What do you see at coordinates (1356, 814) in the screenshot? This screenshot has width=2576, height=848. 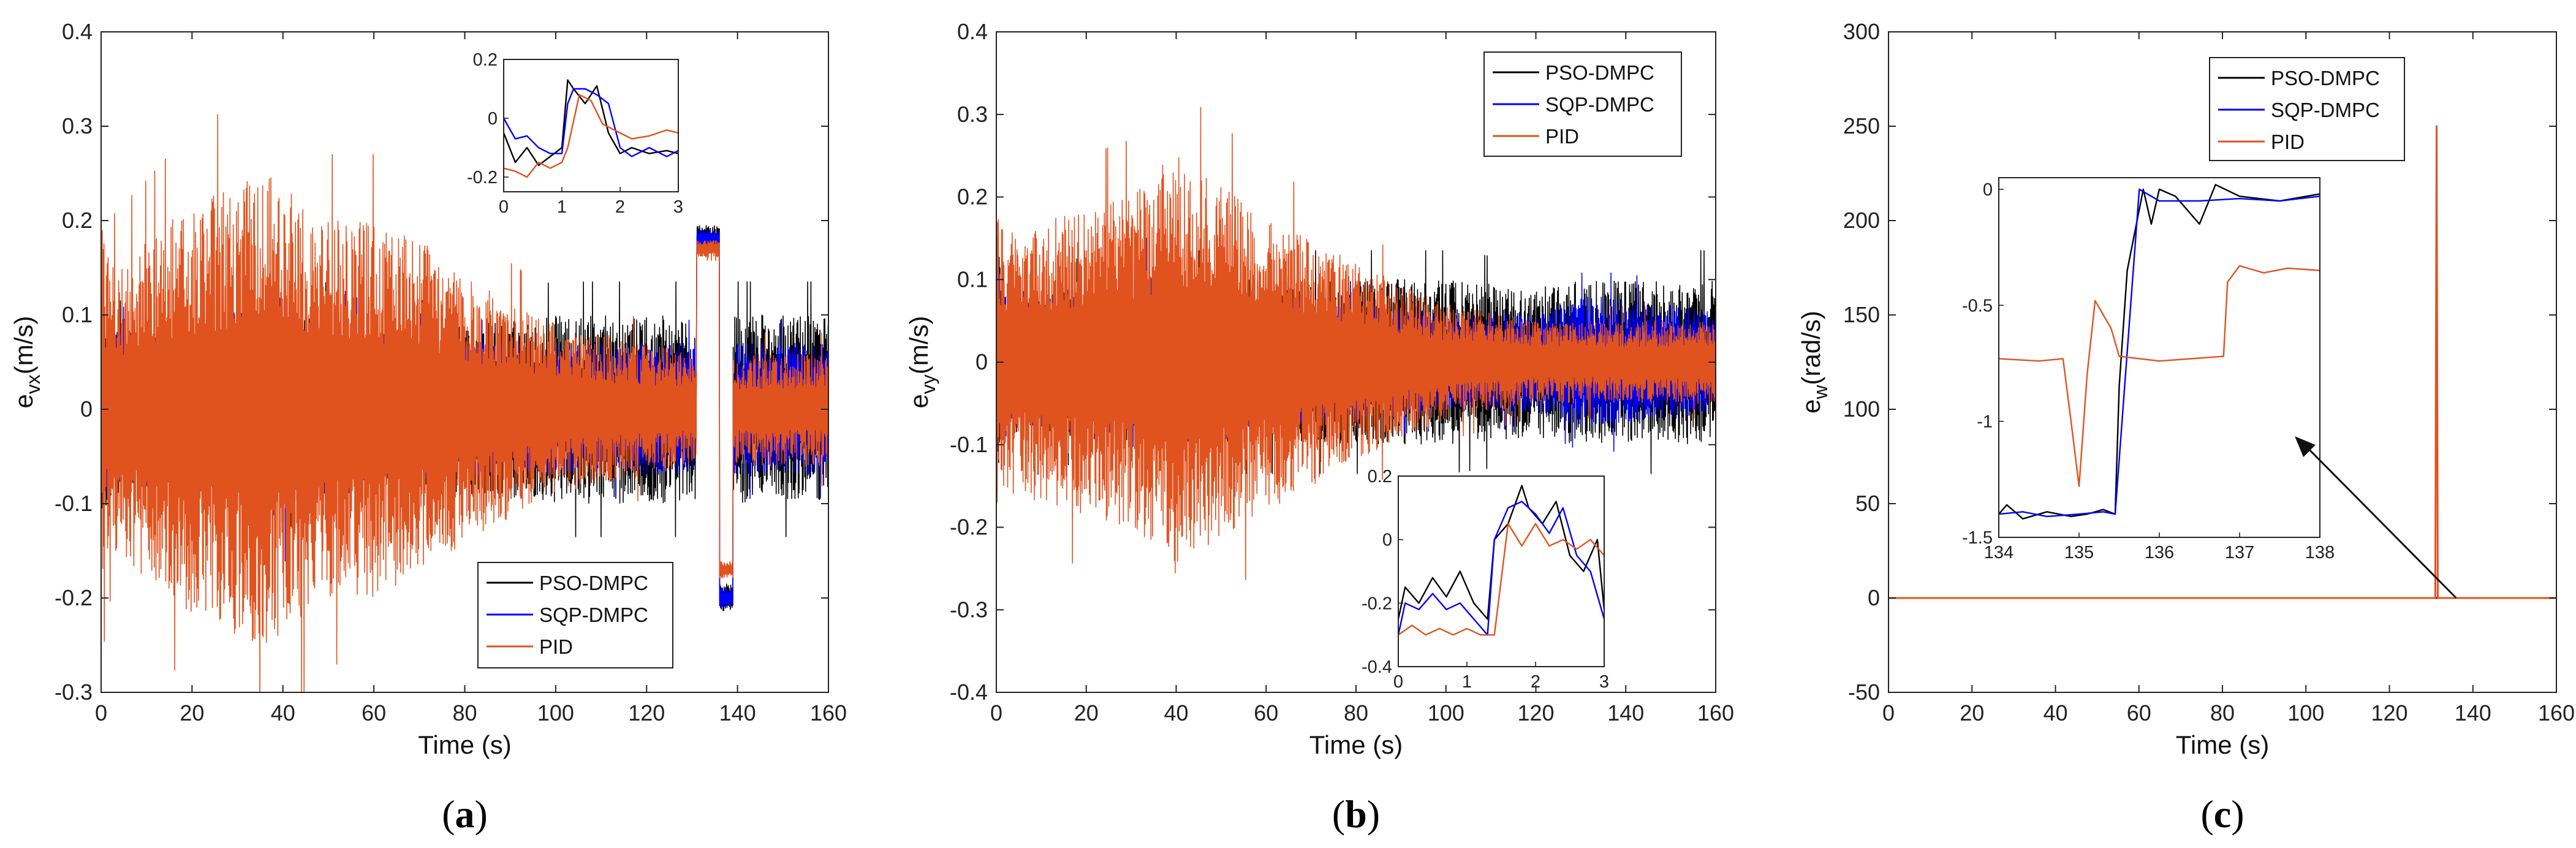 I see `caption-letter: b` at bounding box center [1356, 814].